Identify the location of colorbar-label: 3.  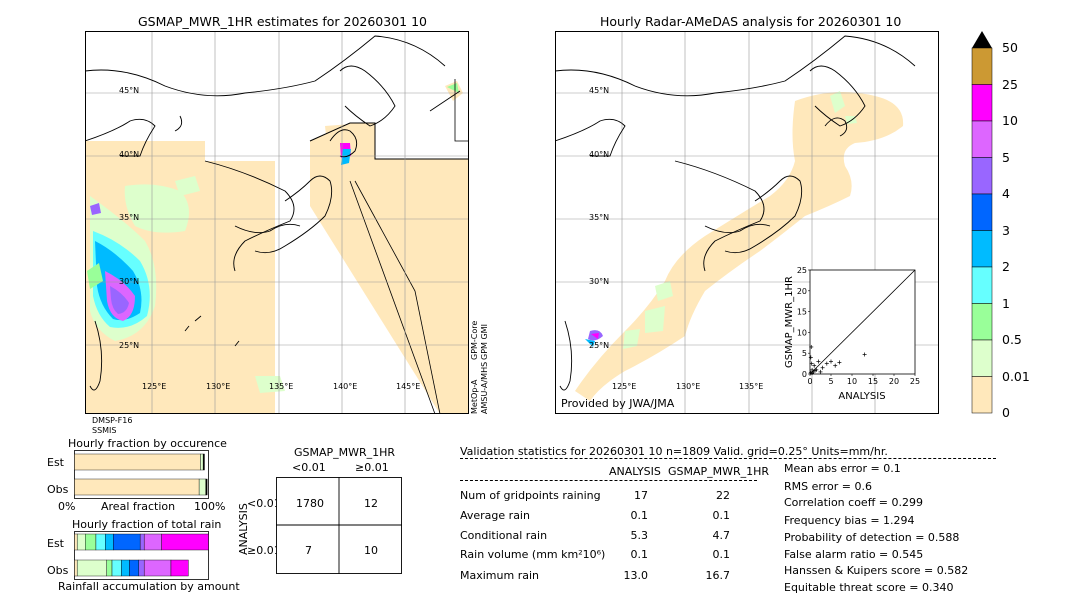
(1006, 230).